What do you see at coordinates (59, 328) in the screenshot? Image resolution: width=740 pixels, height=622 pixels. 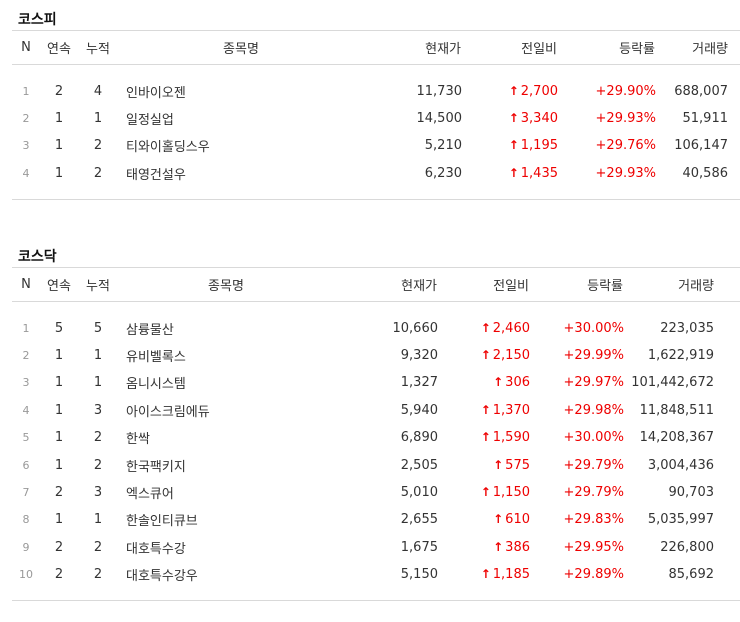 I see `streak-count: 5` at bounding box center [59, 328].